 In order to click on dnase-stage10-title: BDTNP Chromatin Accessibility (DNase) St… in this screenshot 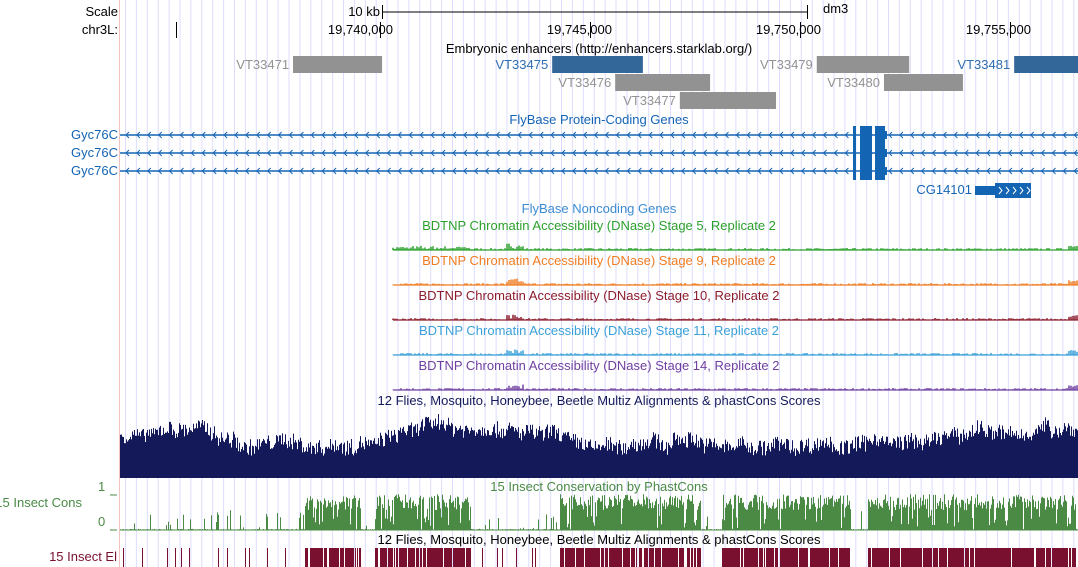, I will do `click(599, 295)`.